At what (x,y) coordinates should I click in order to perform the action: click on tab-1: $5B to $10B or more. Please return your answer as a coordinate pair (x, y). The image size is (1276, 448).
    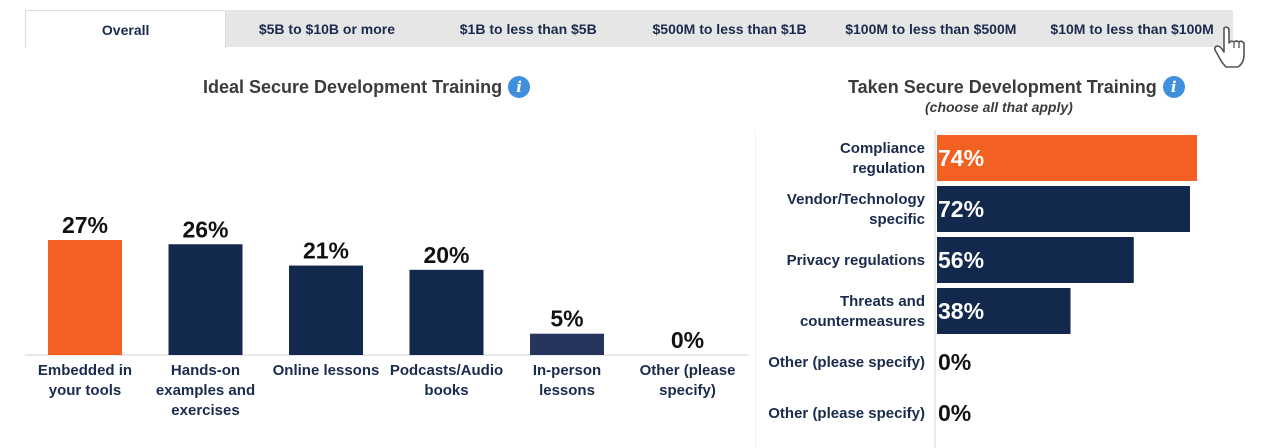
    Looking at the image, I should click on (327, 28).